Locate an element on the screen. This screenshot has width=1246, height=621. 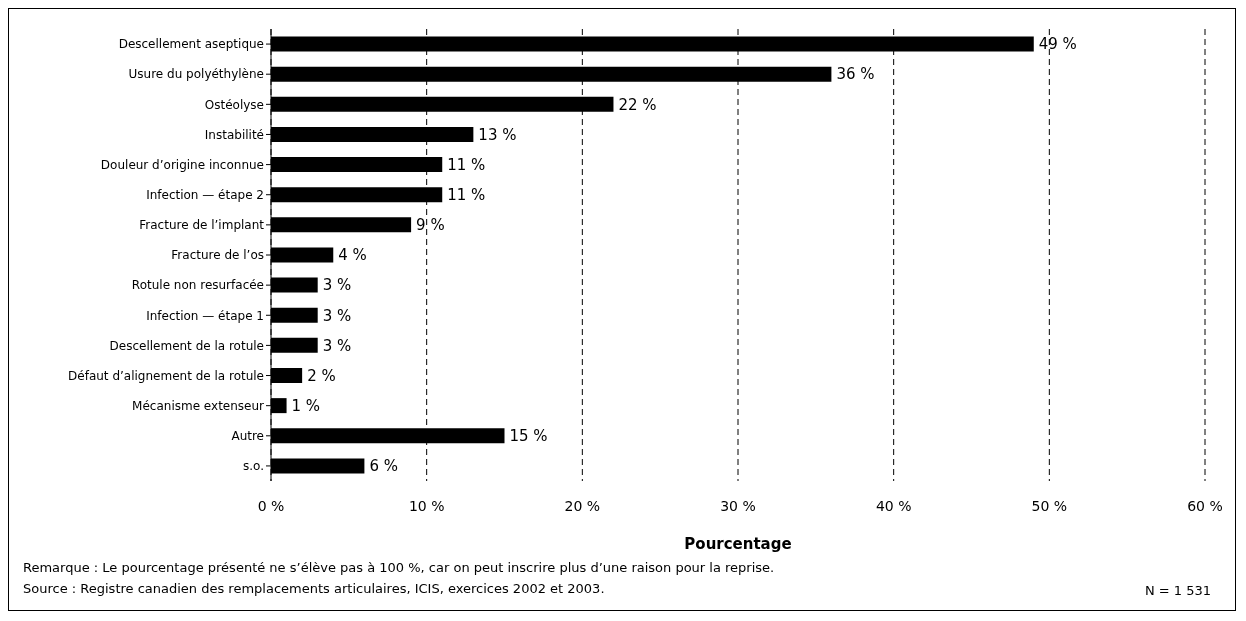
data-label: 4 % is located at coordinates (352, 255).